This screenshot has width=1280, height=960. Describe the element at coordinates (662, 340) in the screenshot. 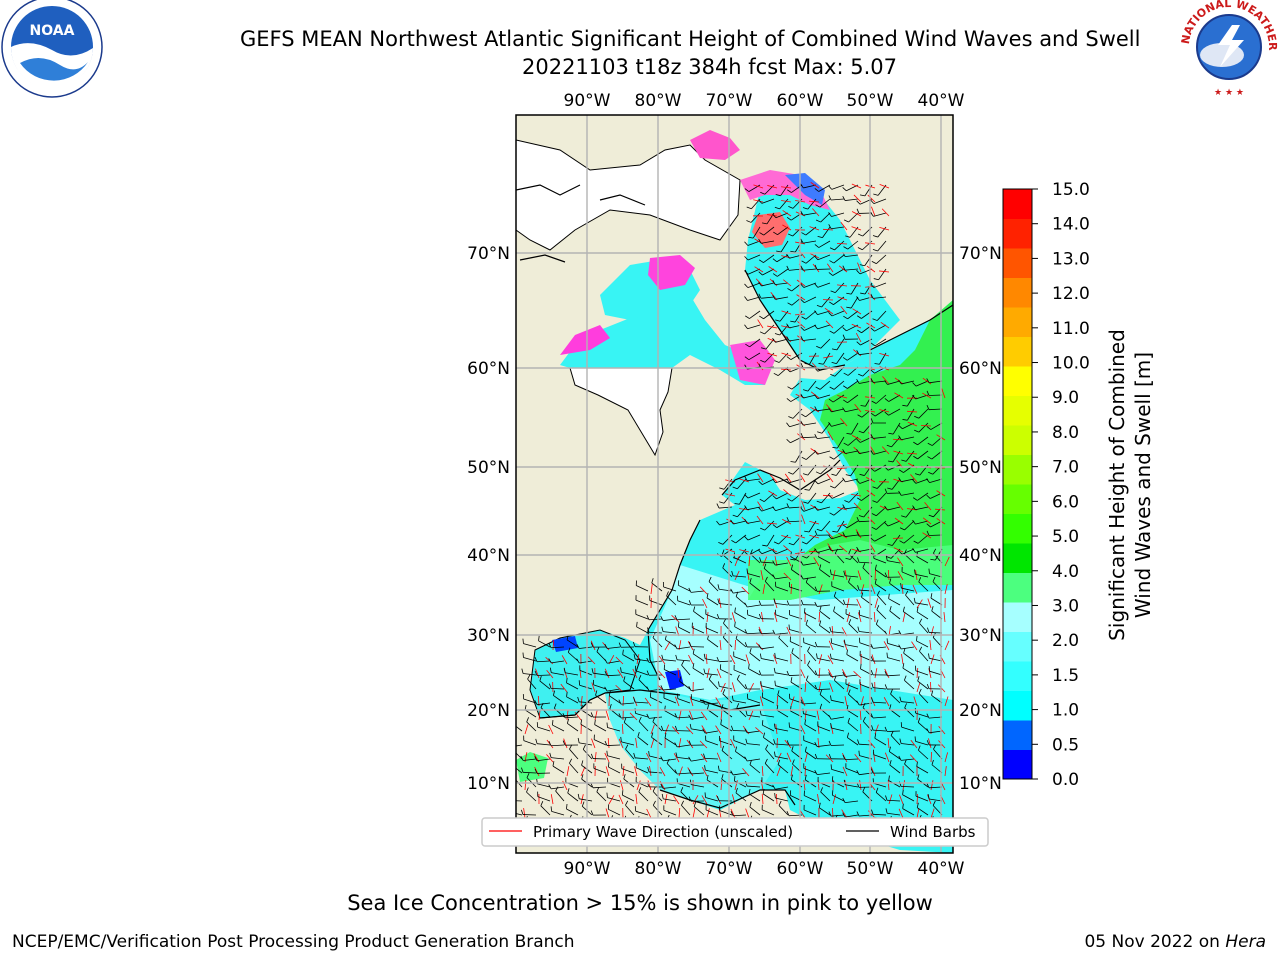

I see `hudson-strait` at that location.